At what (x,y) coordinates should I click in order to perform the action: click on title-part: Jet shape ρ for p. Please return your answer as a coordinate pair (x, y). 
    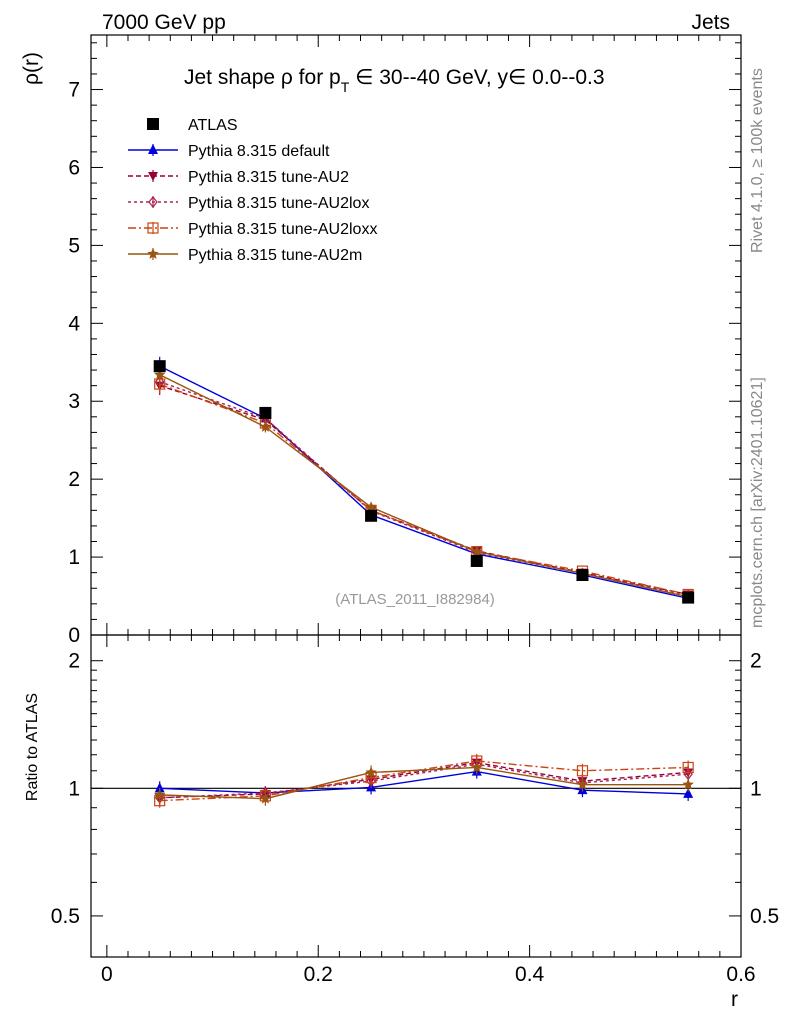
    Looking at the image, I should click on (262, 77).